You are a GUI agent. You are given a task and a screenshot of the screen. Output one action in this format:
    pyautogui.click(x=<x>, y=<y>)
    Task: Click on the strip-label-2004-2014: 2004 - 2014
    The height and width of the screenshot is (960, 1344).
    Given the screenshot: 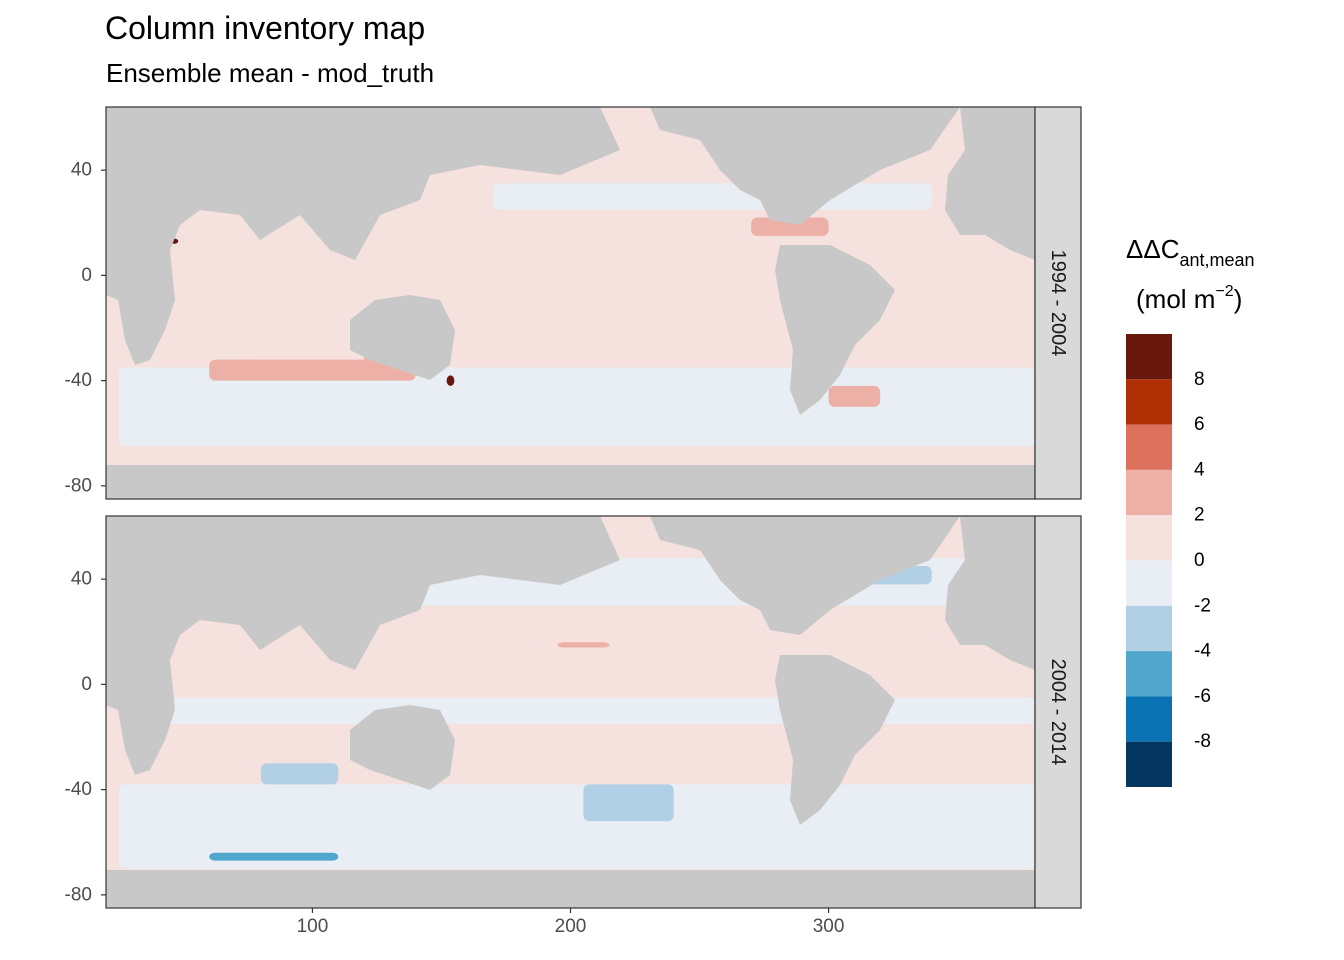 What is the action you would take?
    pyautogui.click(x=1058, y=712)
    